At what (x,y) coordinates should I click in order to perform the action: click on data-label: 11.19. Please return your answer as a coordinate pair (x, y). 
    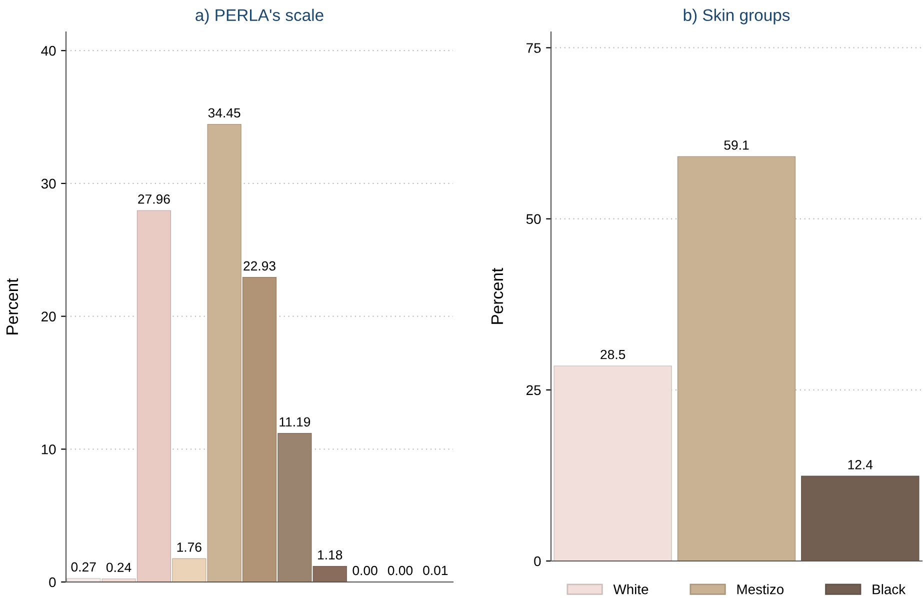
    Looking at the image, I should click on (295, 422).